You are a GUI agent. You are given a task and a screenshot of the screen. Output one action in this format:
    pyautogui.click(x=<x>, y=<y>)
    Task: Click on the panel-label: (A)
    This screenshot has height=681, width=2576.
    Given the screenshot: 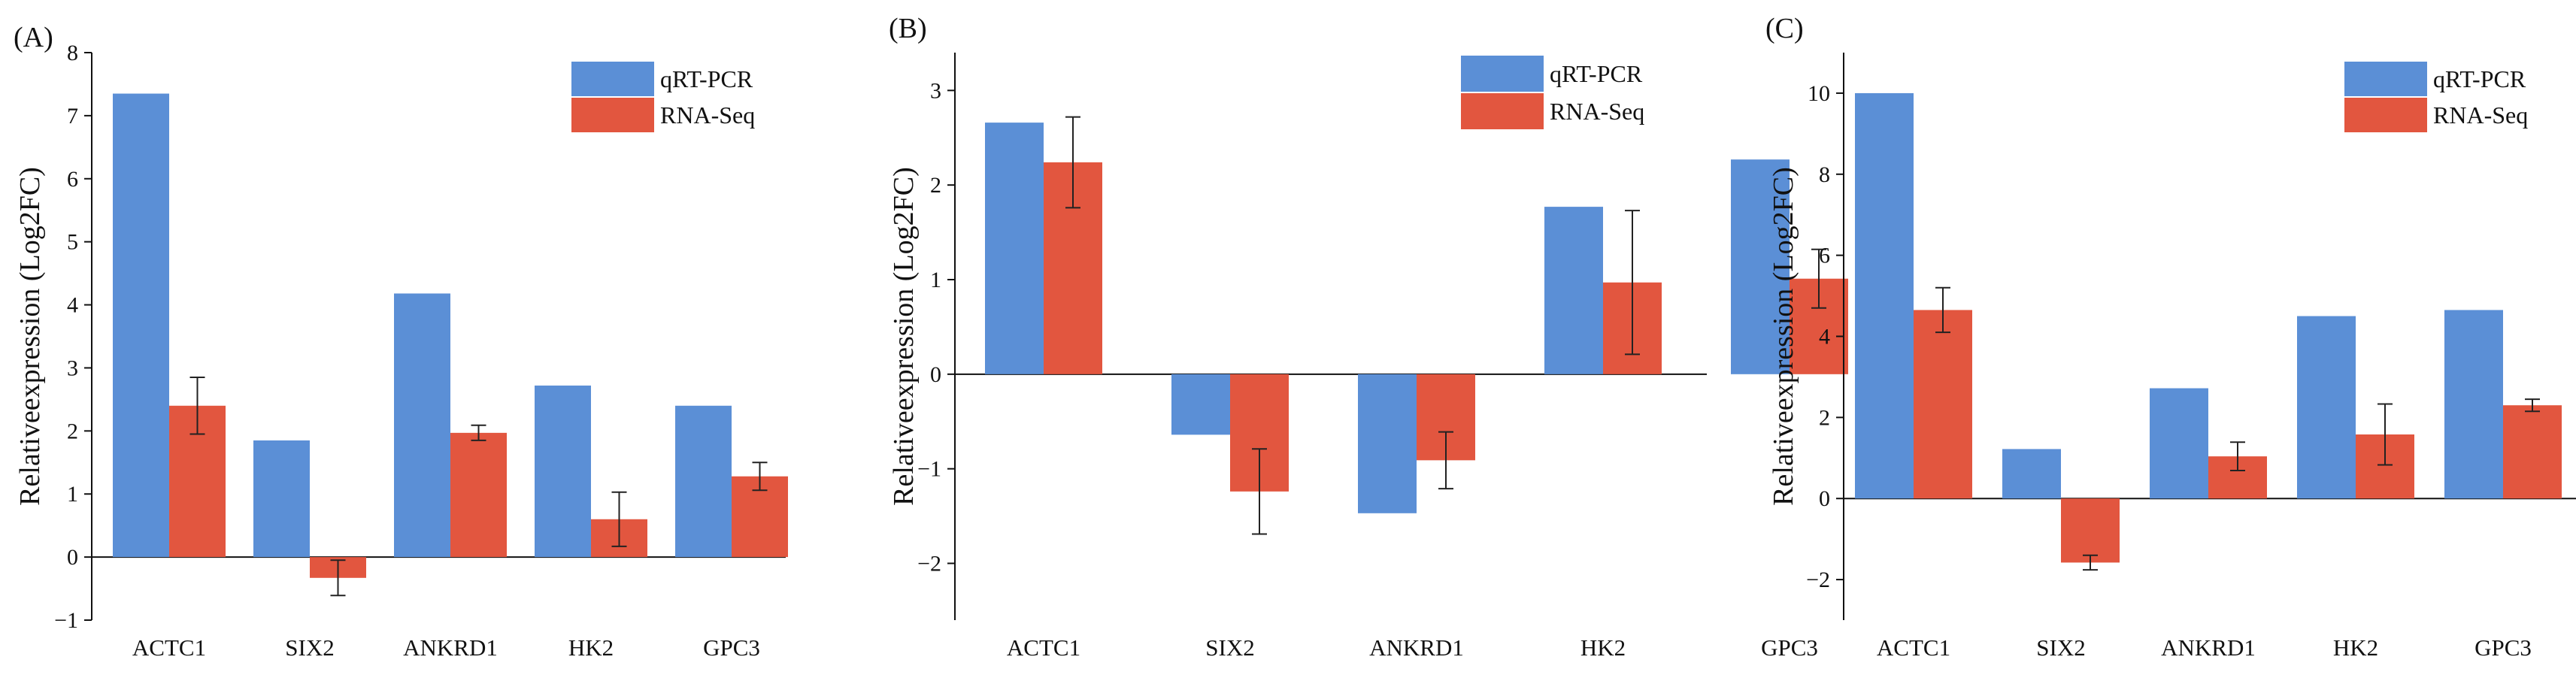 What is the action you would take?
    pyautogui.click(x=33, y=37)
    